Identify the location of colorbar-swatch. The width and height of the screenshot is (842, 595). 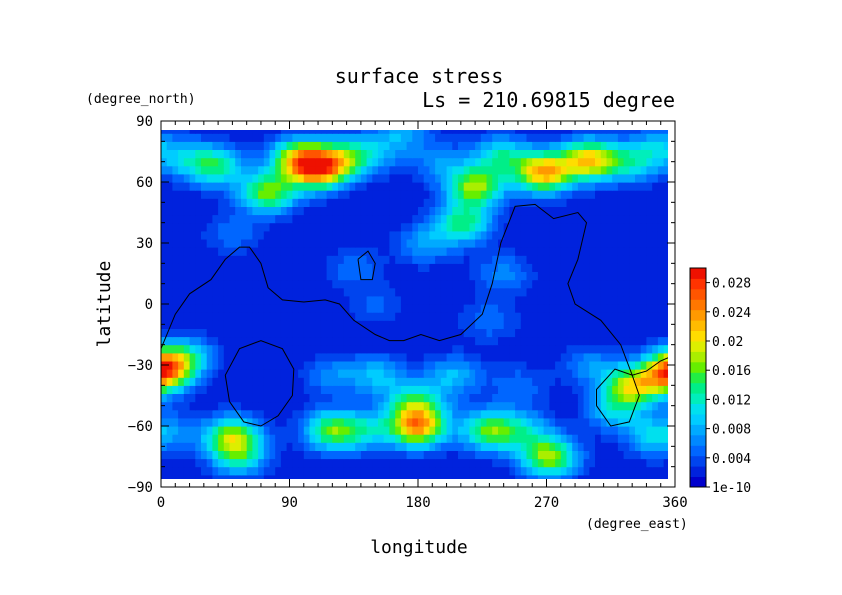
(698, 461).